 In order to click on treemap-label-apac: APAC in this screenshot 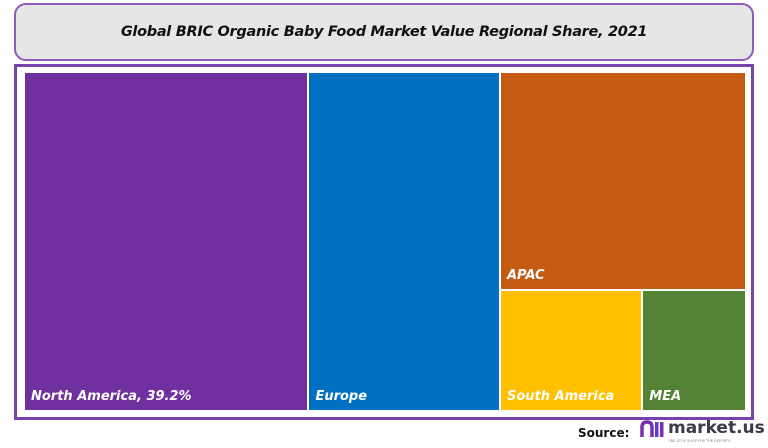, I will do `click(526, 275)`.